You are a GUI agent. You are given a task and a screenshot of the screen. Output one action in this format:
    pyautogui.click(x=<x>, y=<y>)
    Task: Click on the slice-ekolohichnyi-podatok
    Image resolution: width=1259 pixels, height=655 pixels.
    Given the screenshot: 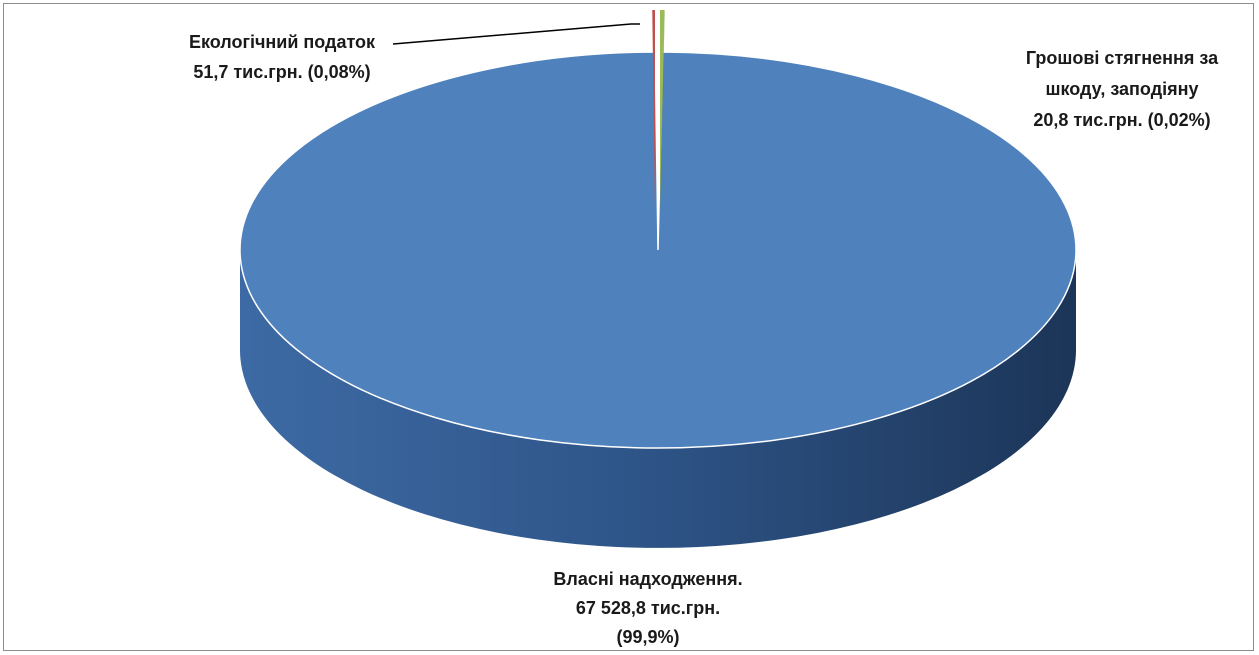 What is the action you would take?
    pyautogui.click(x=662, y=109)
    